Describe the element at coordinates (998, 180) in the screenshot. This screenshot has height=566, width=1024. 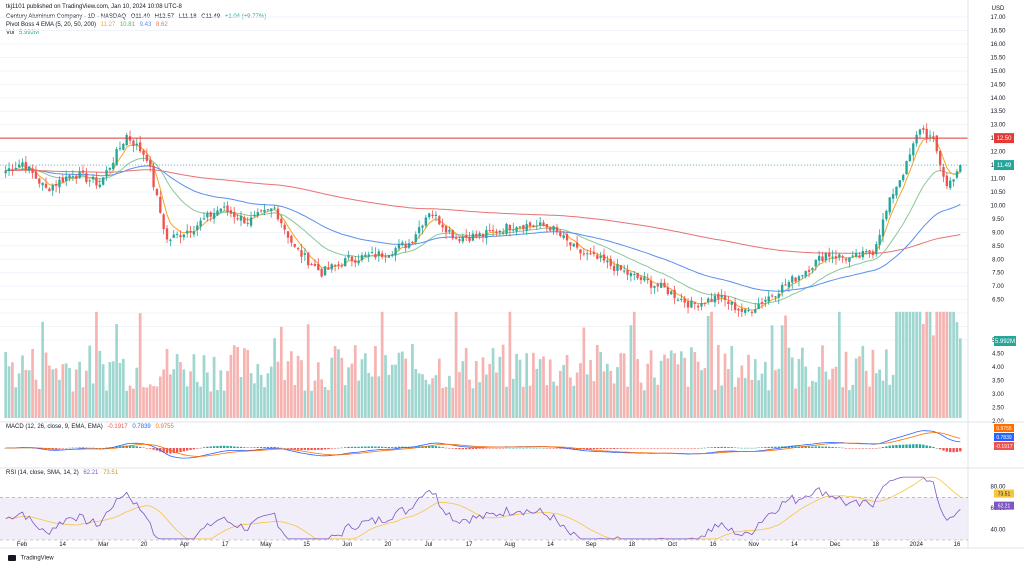
I see `price-tick-label: 11.00` at that location.